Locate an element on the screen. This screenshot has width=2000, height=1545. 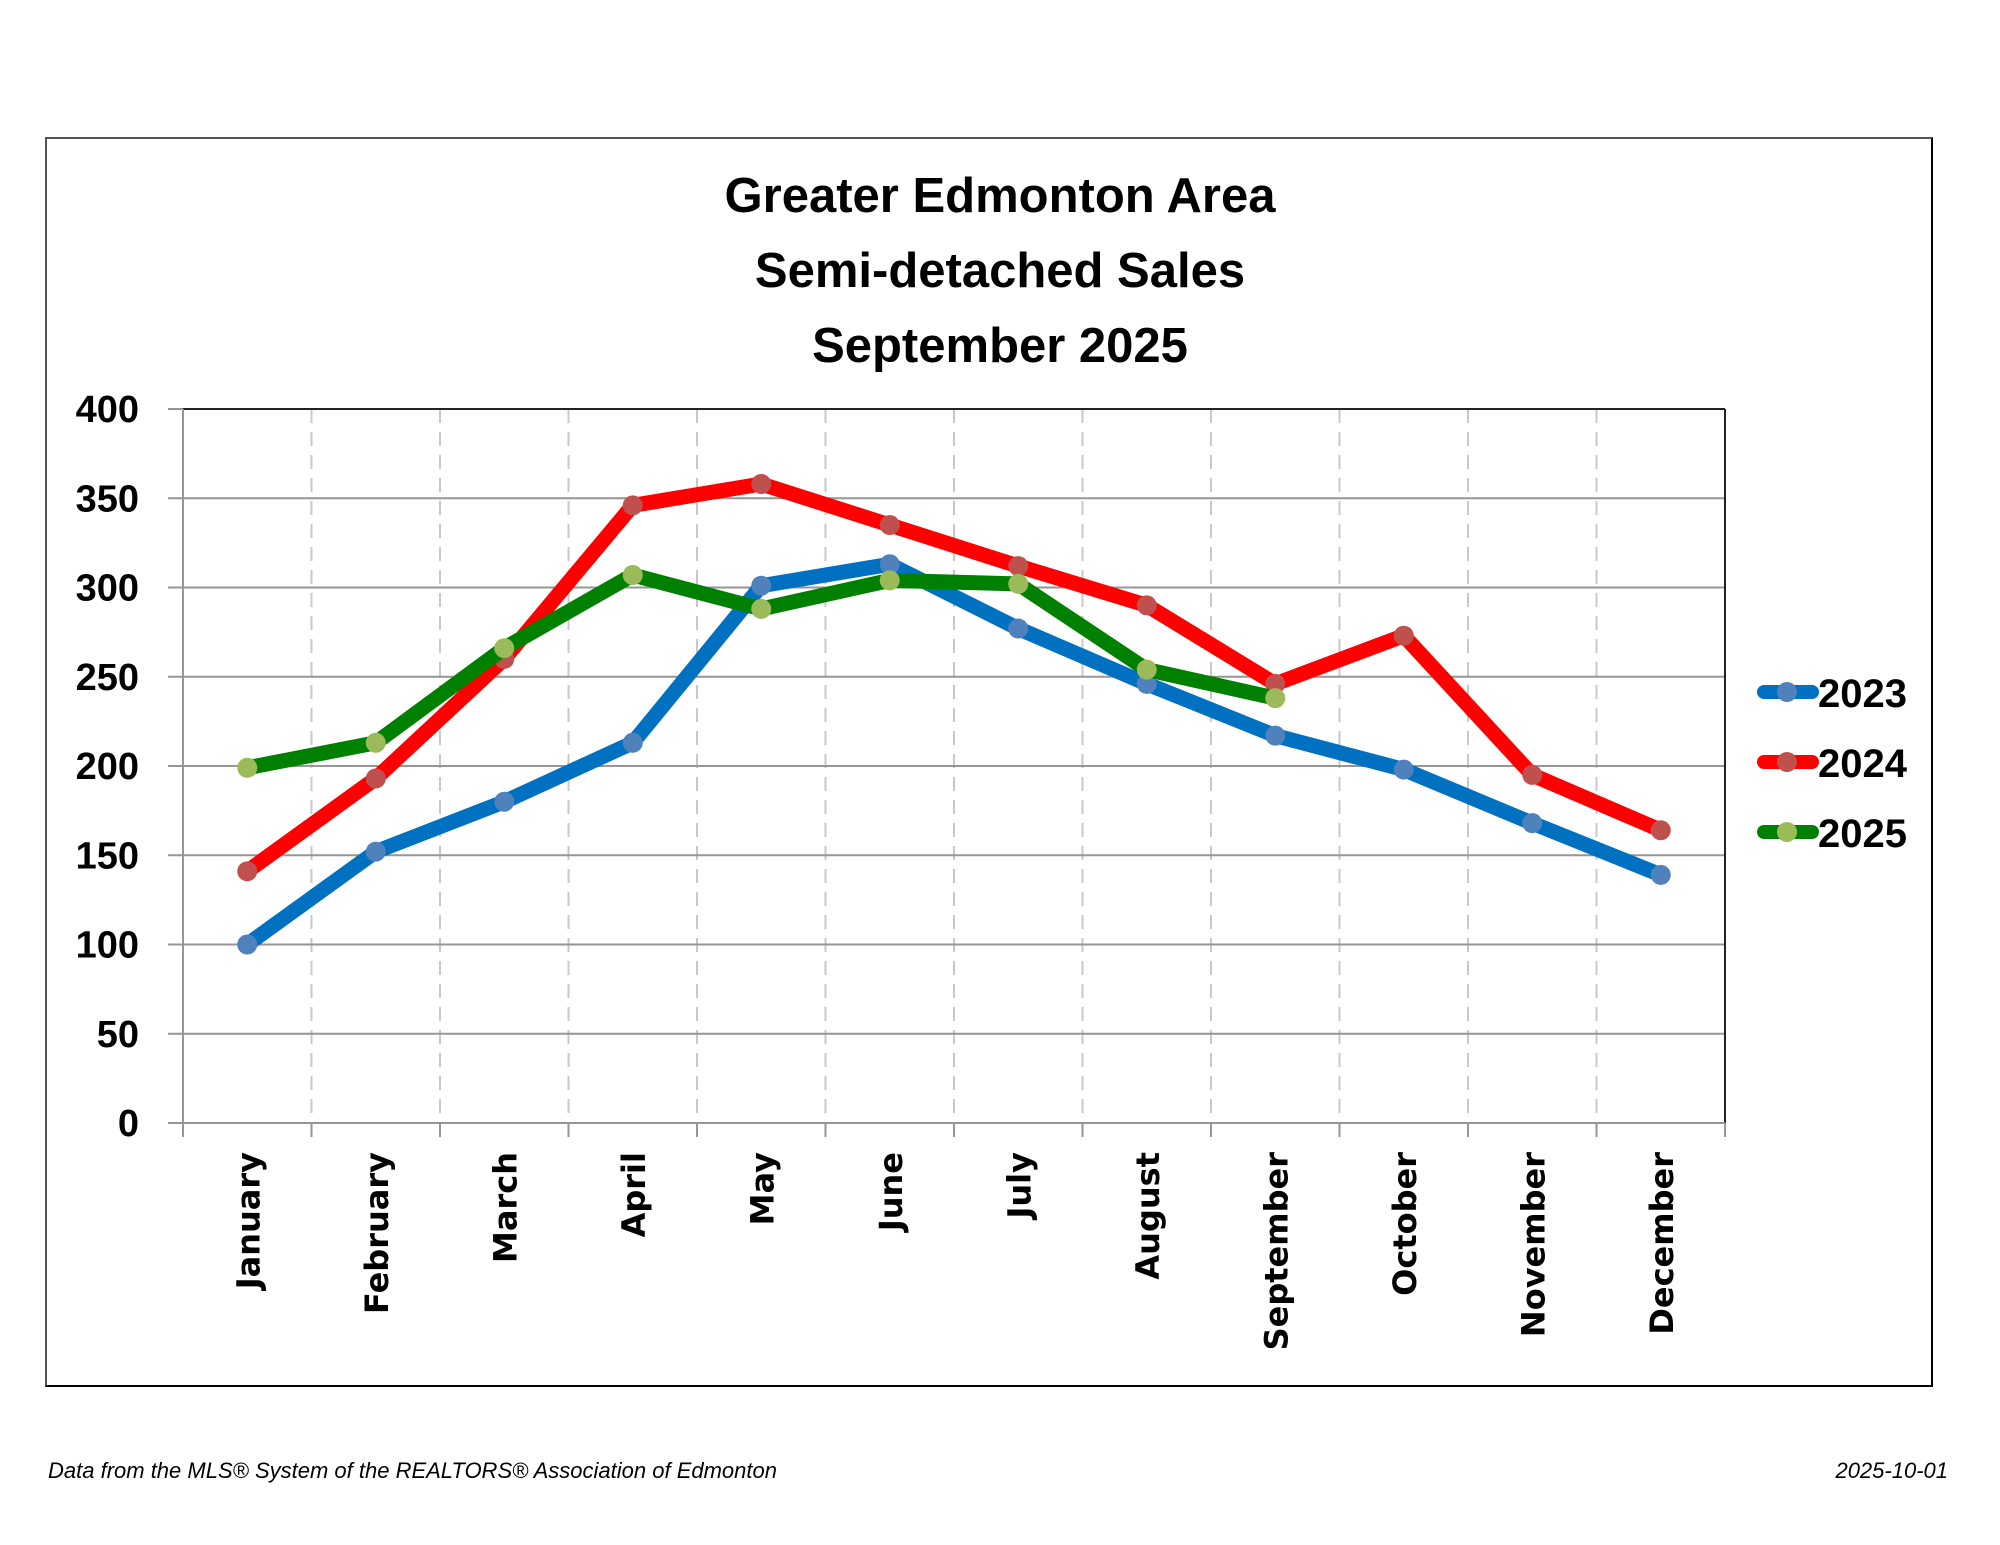
data-point-2023-september is located at coordinates (1275, 735).